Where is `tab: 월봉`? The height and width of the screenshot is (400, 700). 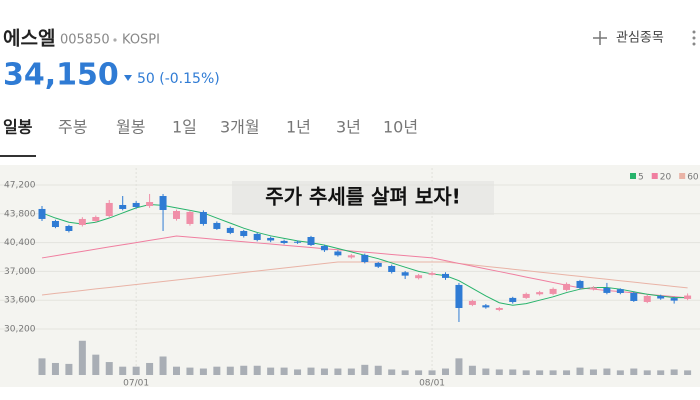 tab: 월봉 is located at coordinates (130, 127).